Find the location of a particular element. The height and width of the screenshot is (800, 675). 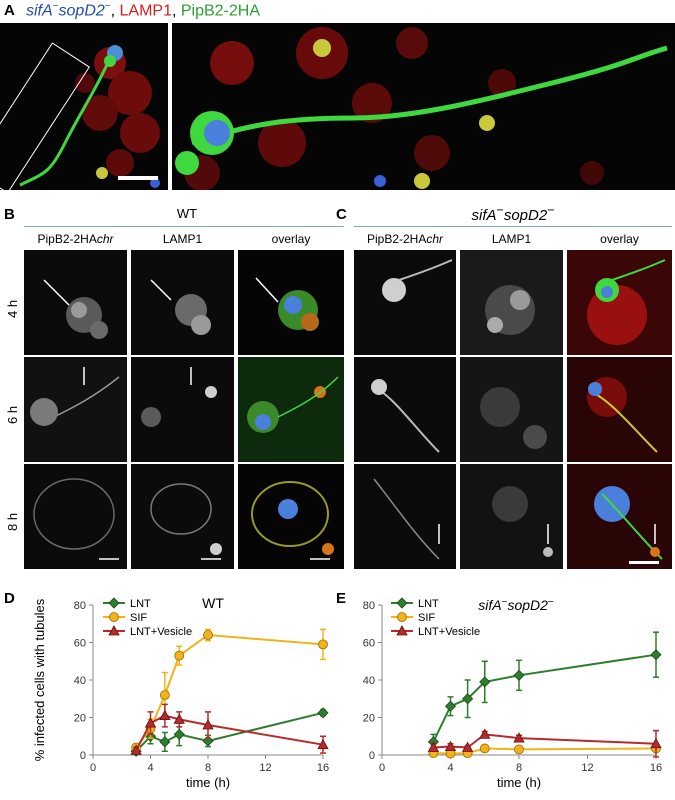

y-axis-label: % infected cells with tubules is located at coordinates (39, 679).